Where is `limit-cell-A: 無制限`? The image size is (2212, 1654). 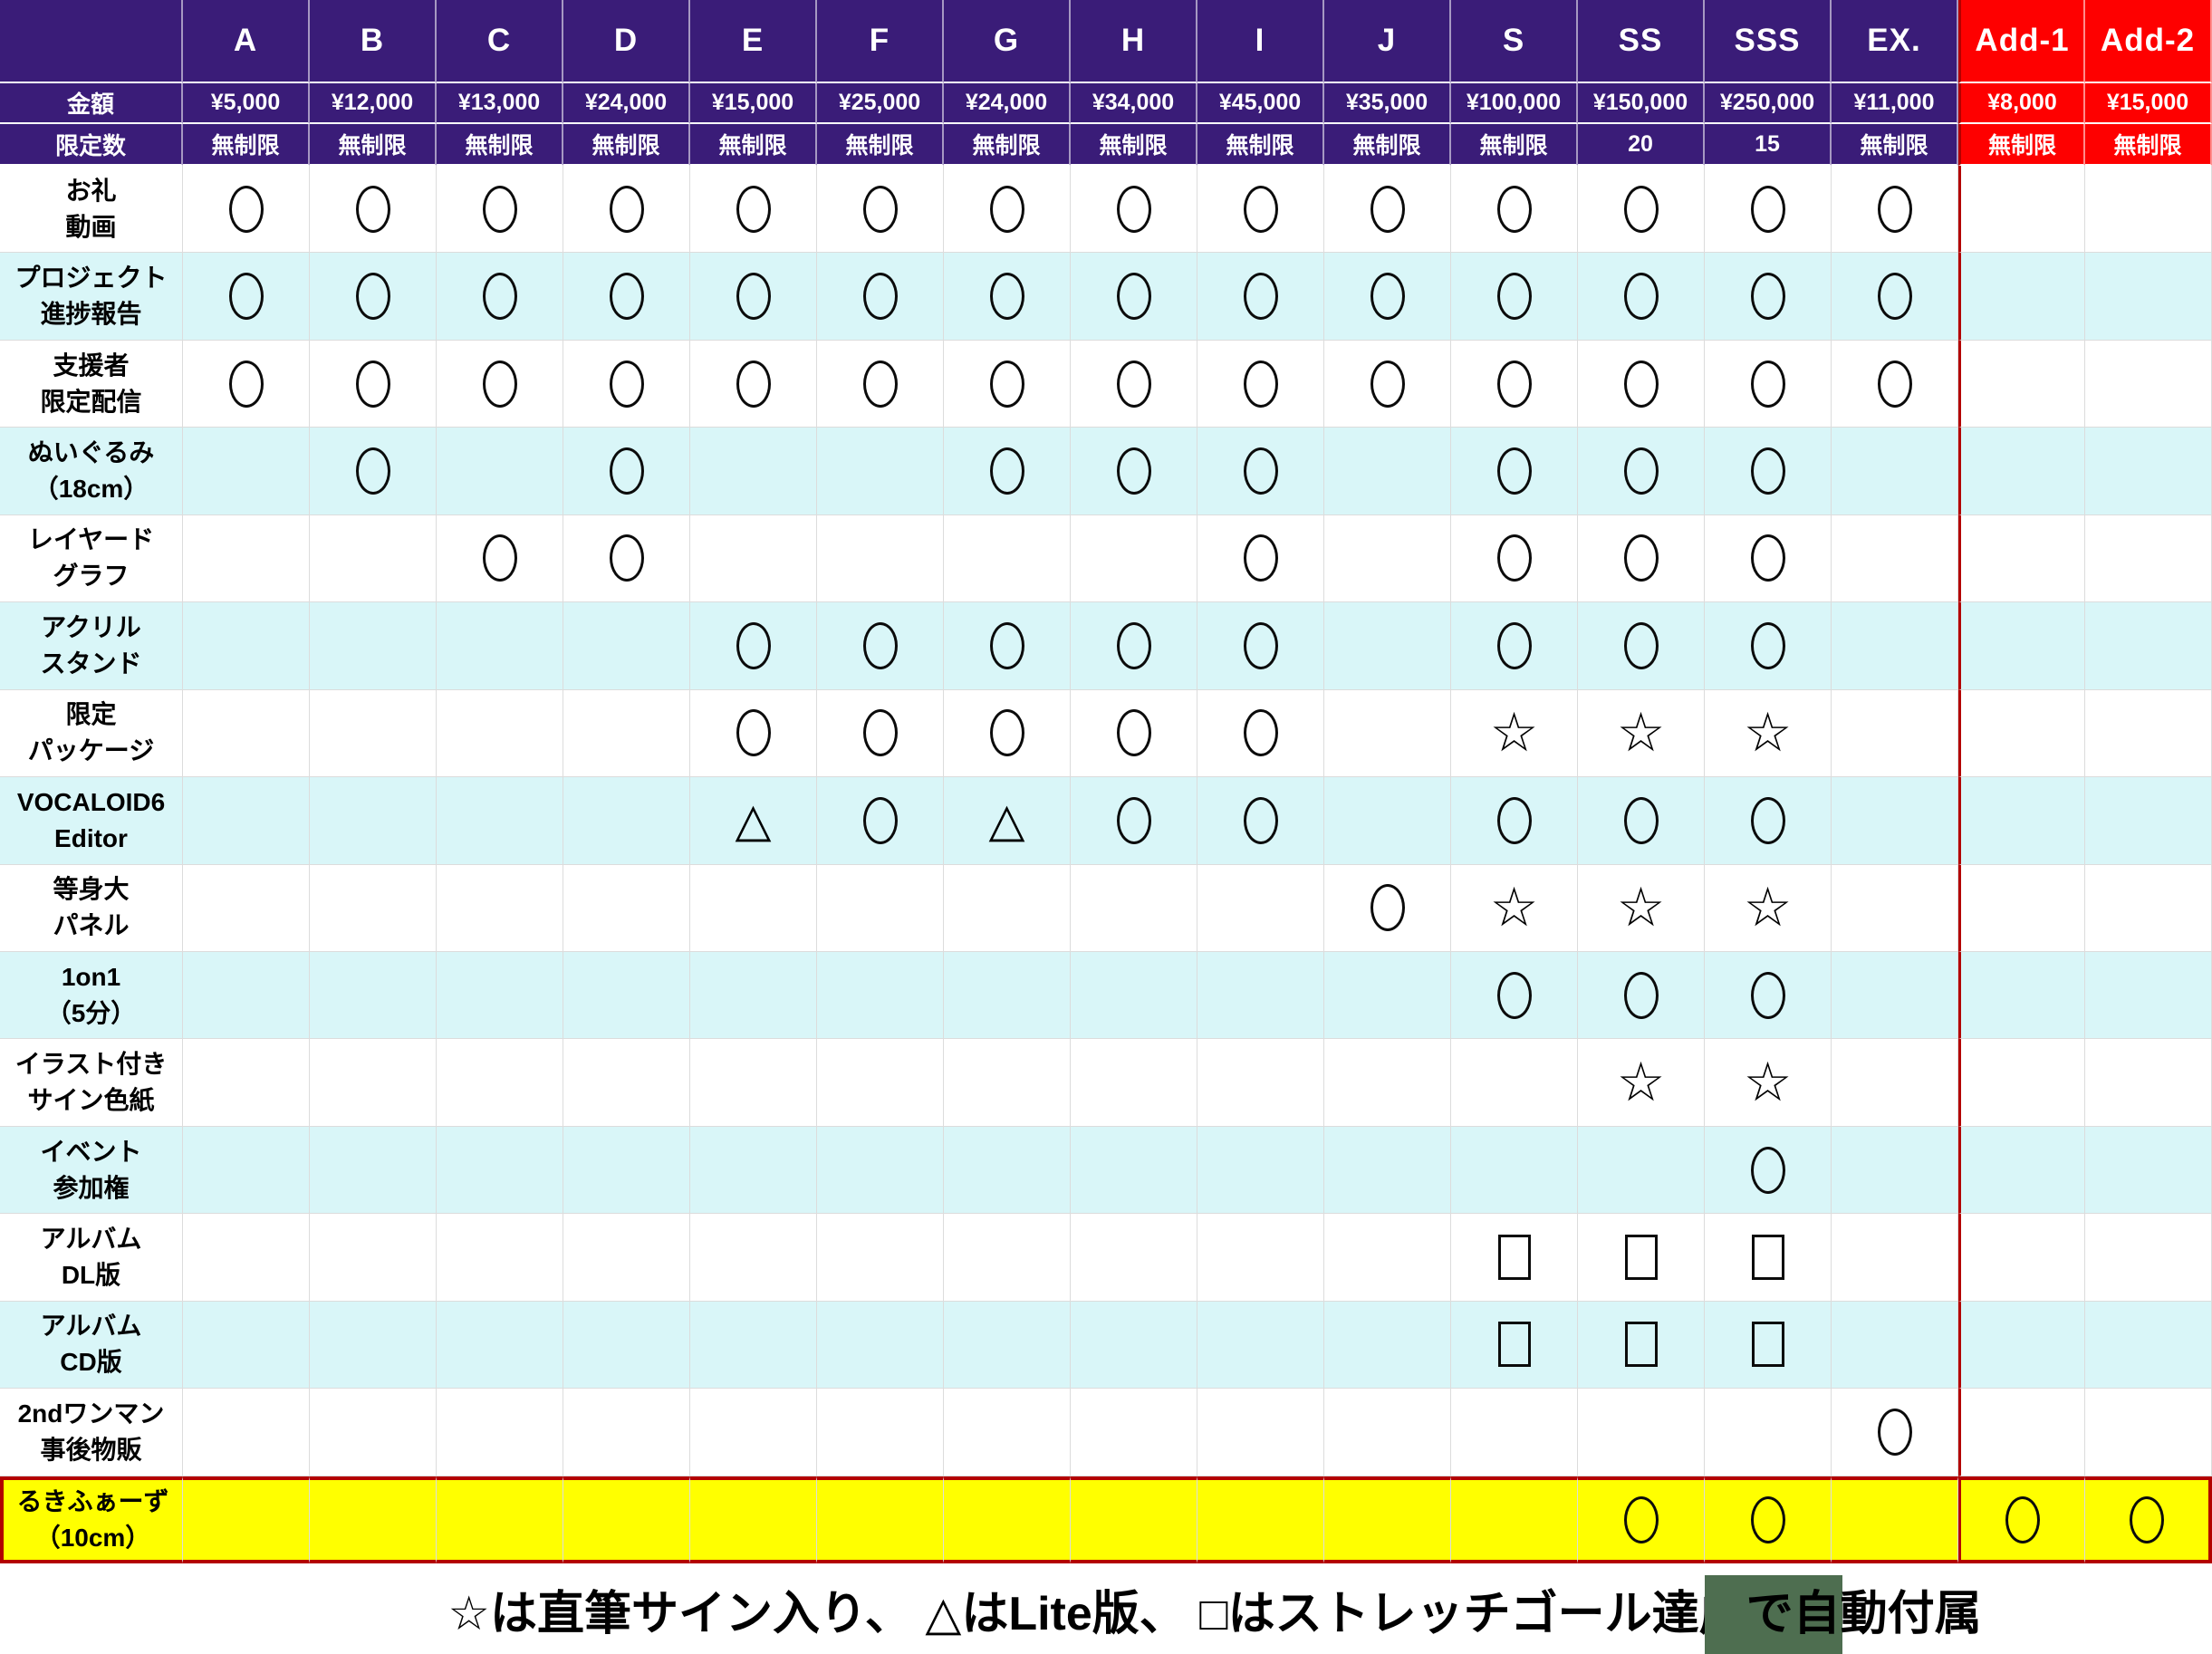 limit-cell-A: 無制限 is located at coordinates (246, 145).